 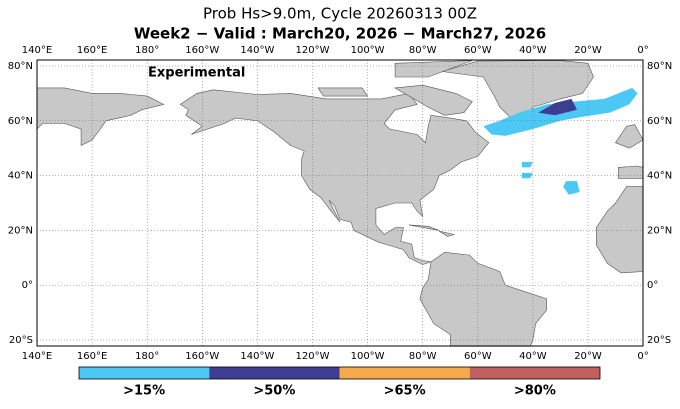 I want to click on probability, so click(x=560, y=141).